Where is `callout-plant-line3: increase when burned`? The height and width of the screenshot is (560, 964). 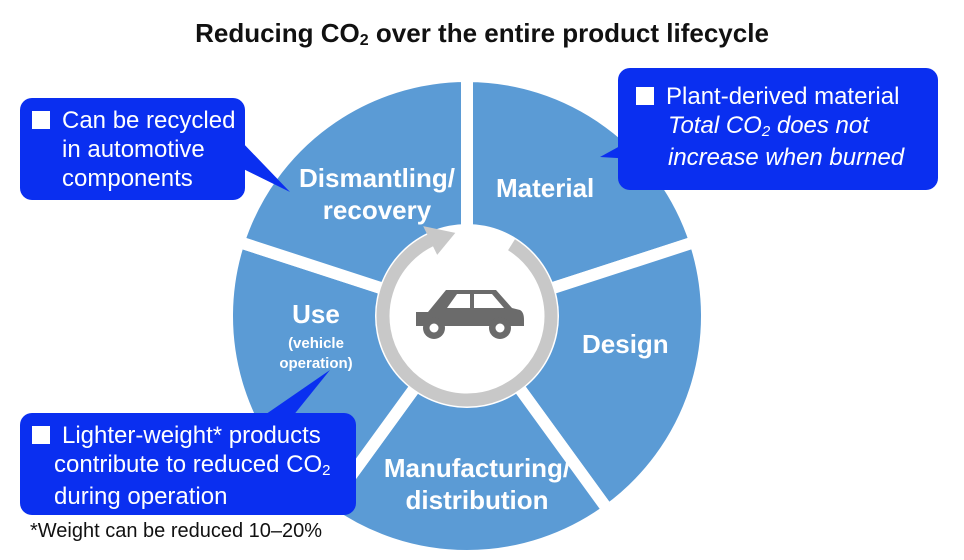
callout-plant-line3: increase when burned is located at coordinates (786, 157).